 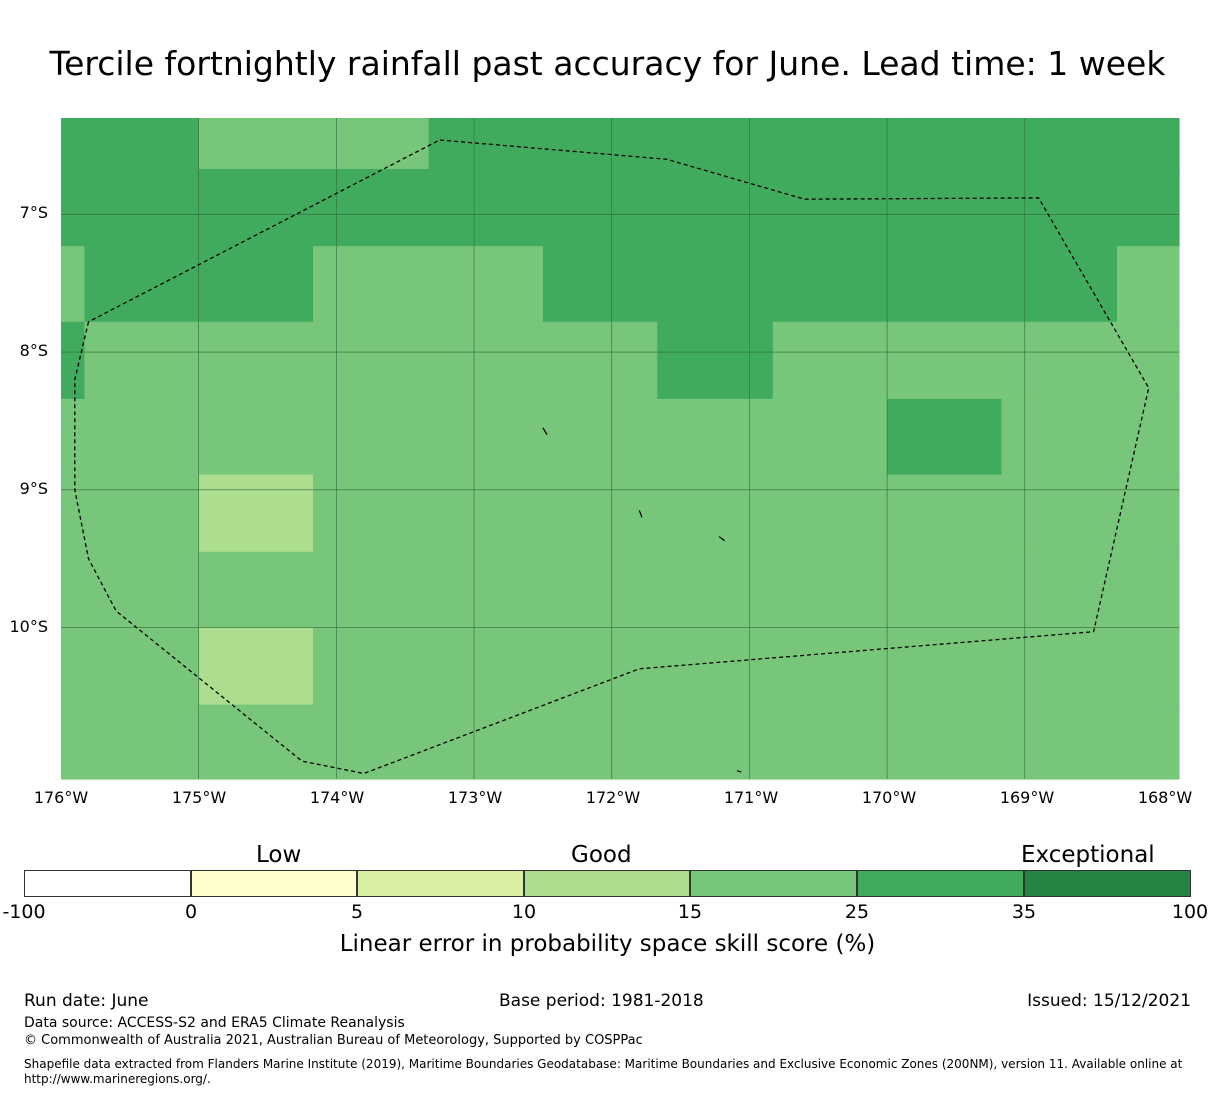 What do you see at coordinates (857, 912) in the screenshot?
I see `colorbar-tick: 25` at bounding box center [857, 912].